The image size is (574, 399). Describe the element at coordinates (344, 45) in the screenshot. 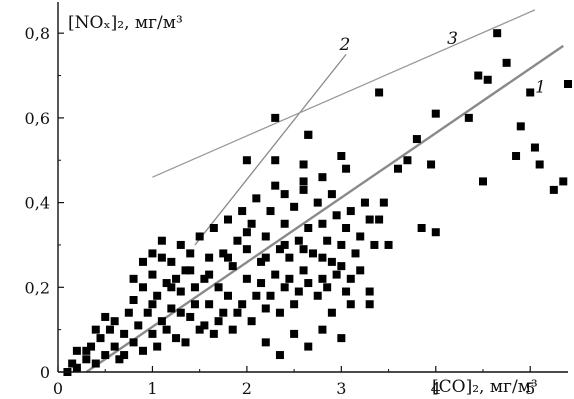

I see `line-label-2: 2` at that location.